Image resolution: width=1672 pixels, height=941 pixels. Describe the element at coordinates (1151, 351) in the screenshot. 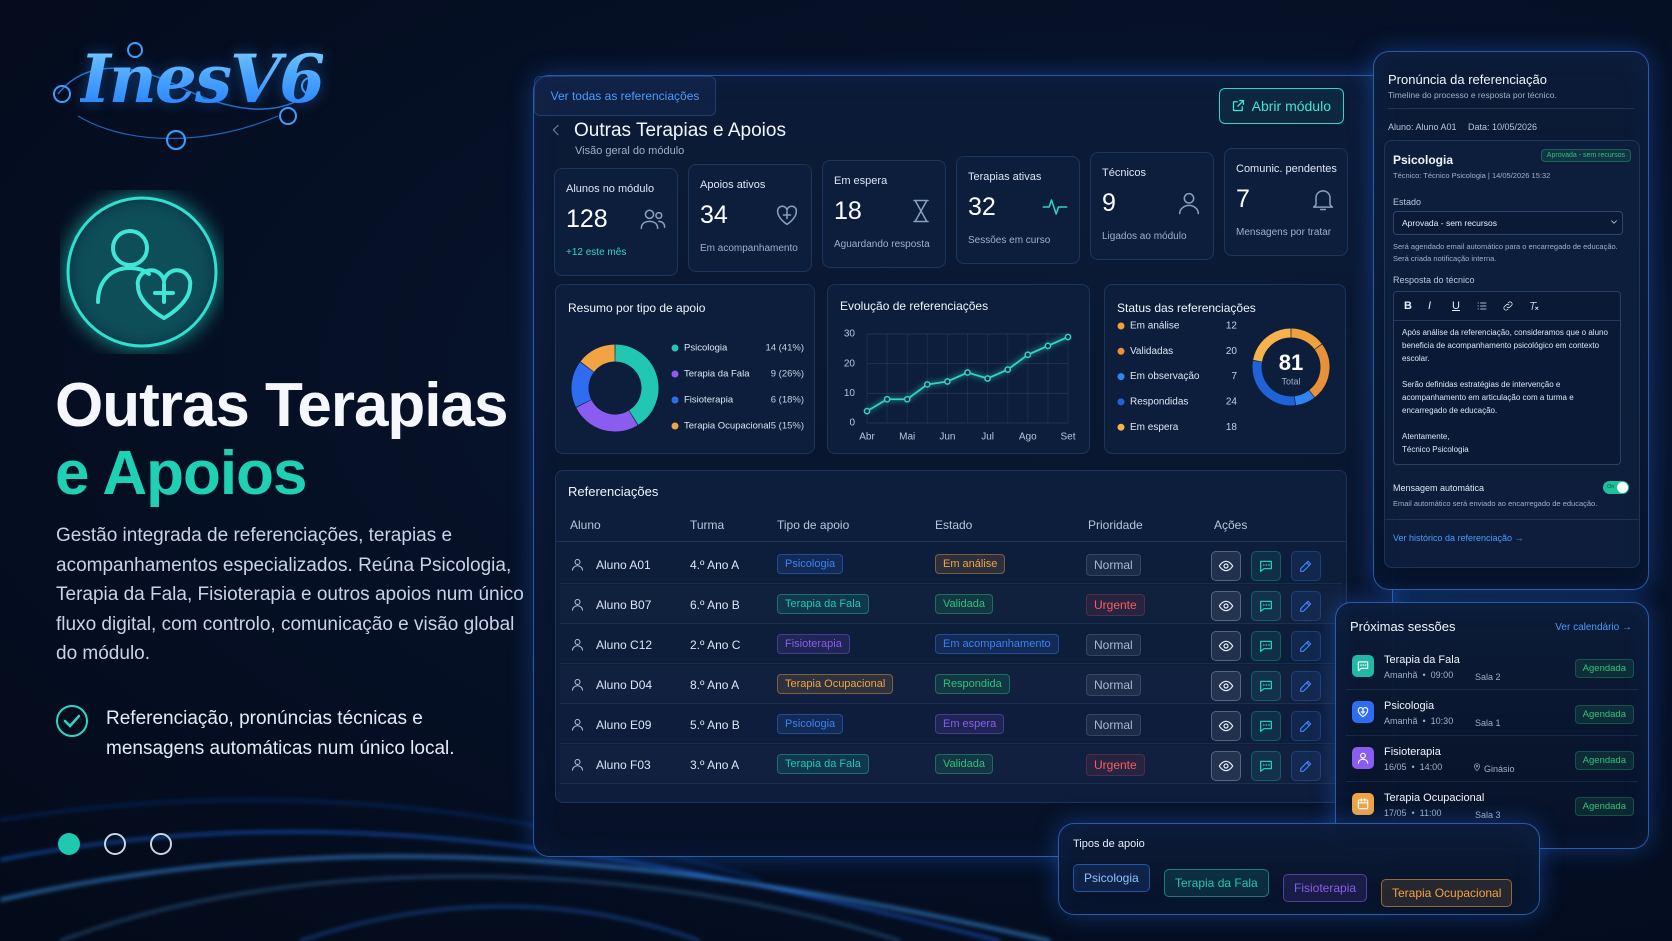

I see `legend-label: Validadas` at that location.